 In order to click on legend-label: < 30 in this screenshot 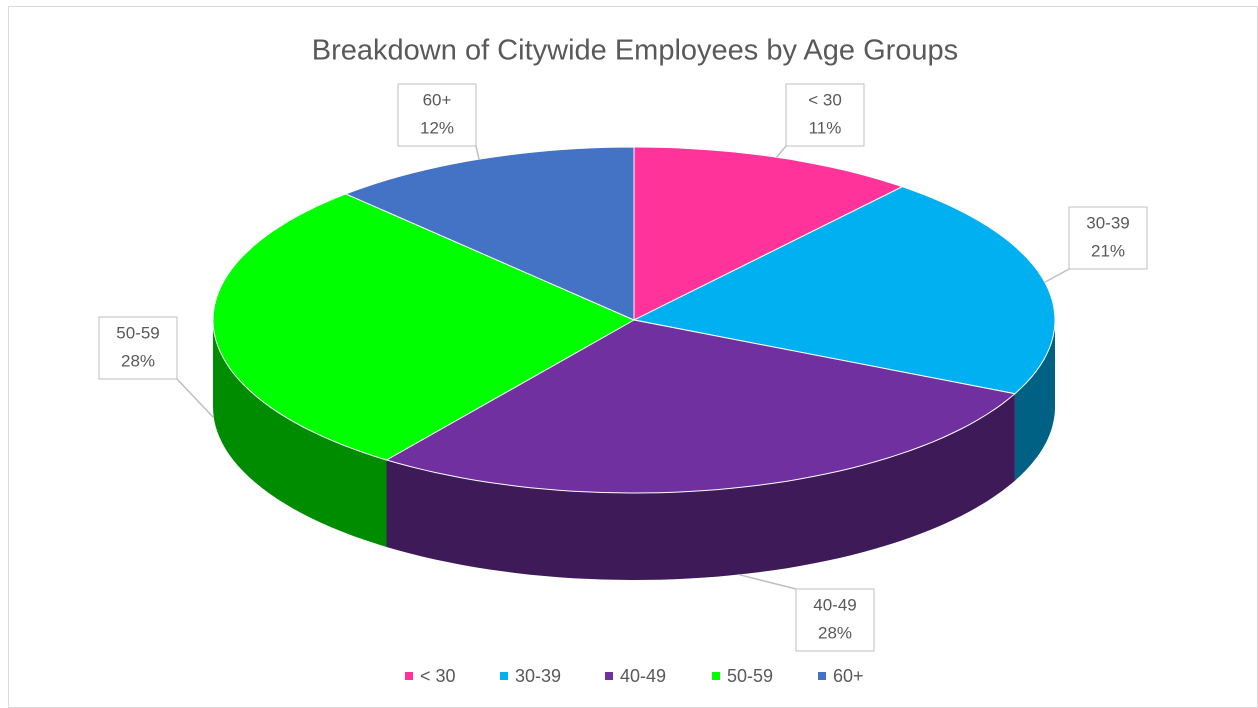, I will do `click(438, 676)`.